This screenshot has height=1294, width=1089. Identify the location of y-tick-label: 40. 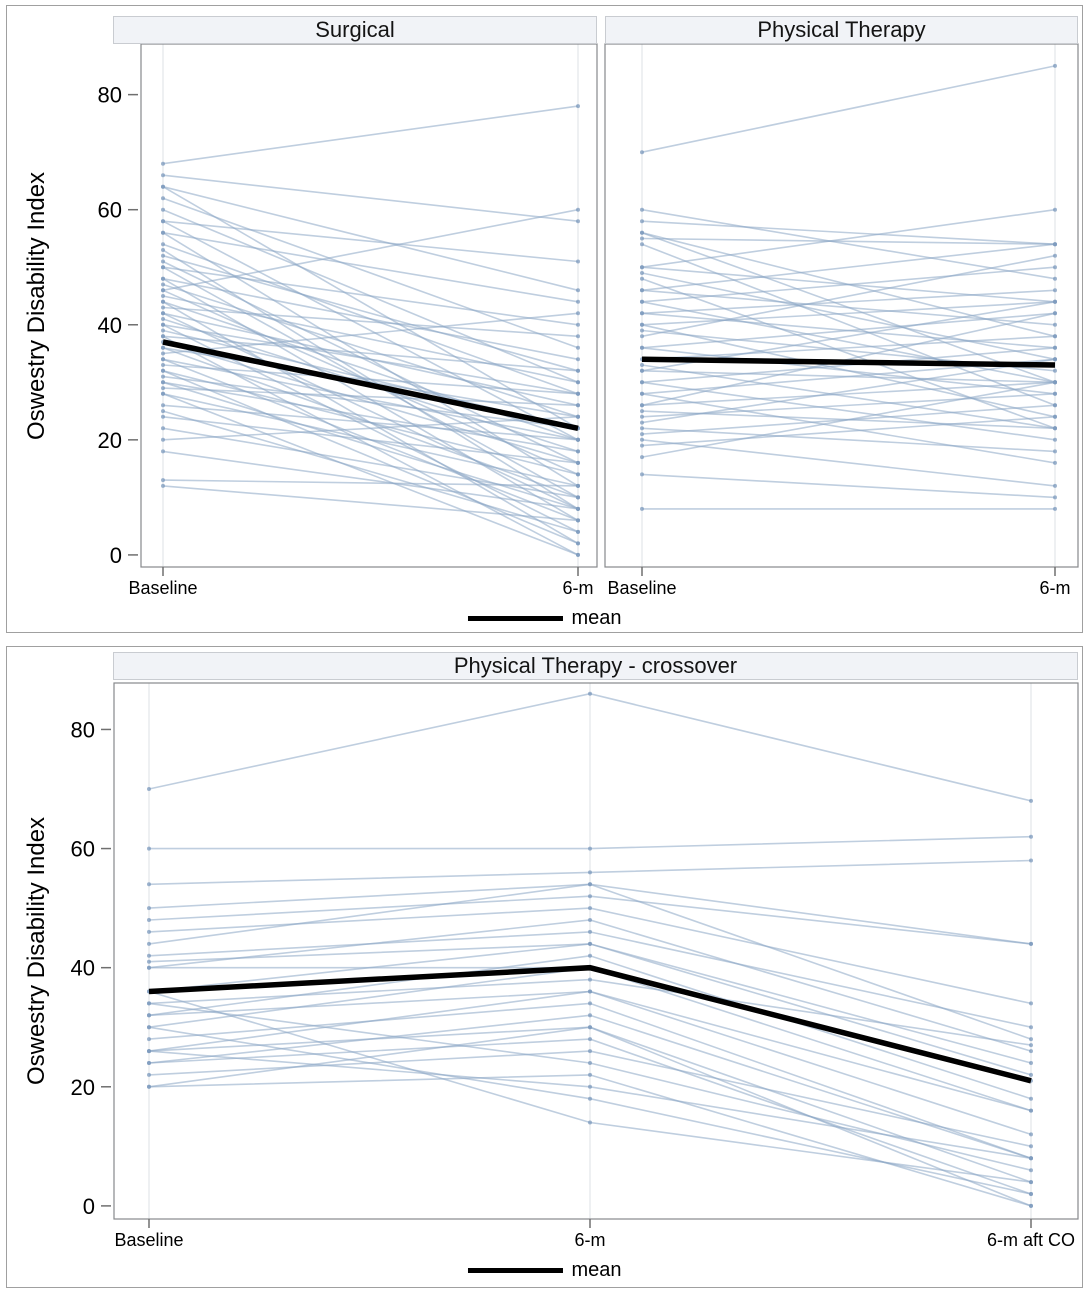
(83, 968).